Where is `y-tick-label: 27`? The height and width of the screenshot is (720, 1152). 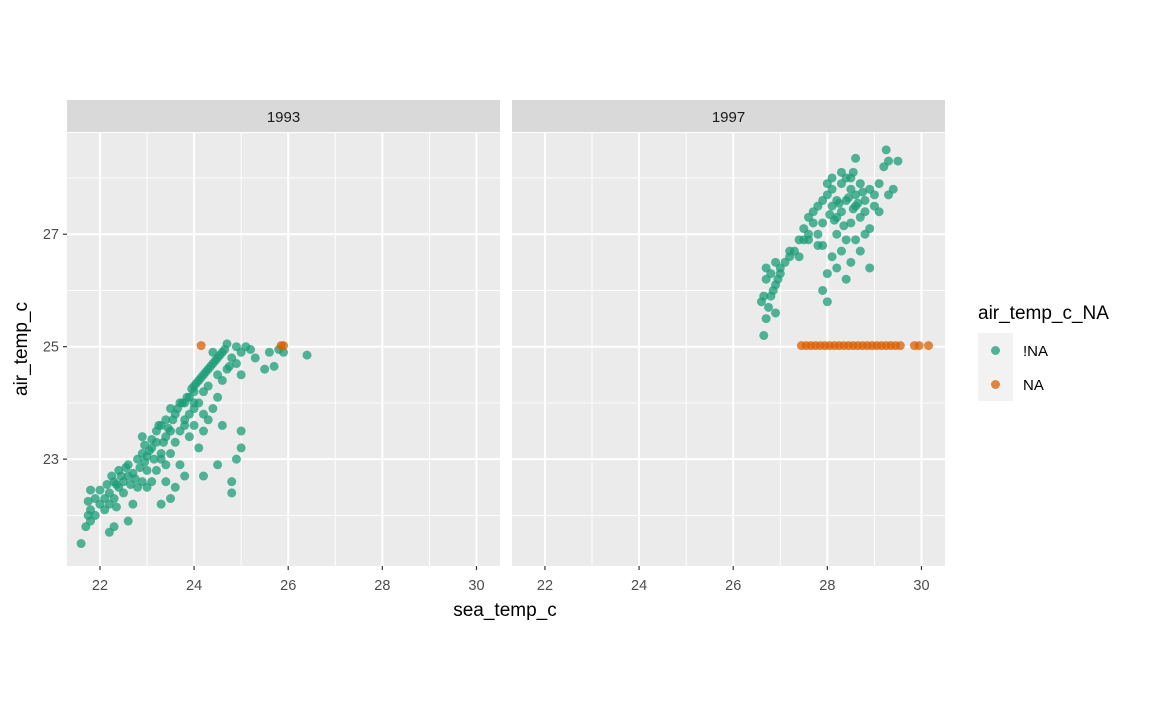
y-tick-label: 27 is located at coordinates (51, 235).